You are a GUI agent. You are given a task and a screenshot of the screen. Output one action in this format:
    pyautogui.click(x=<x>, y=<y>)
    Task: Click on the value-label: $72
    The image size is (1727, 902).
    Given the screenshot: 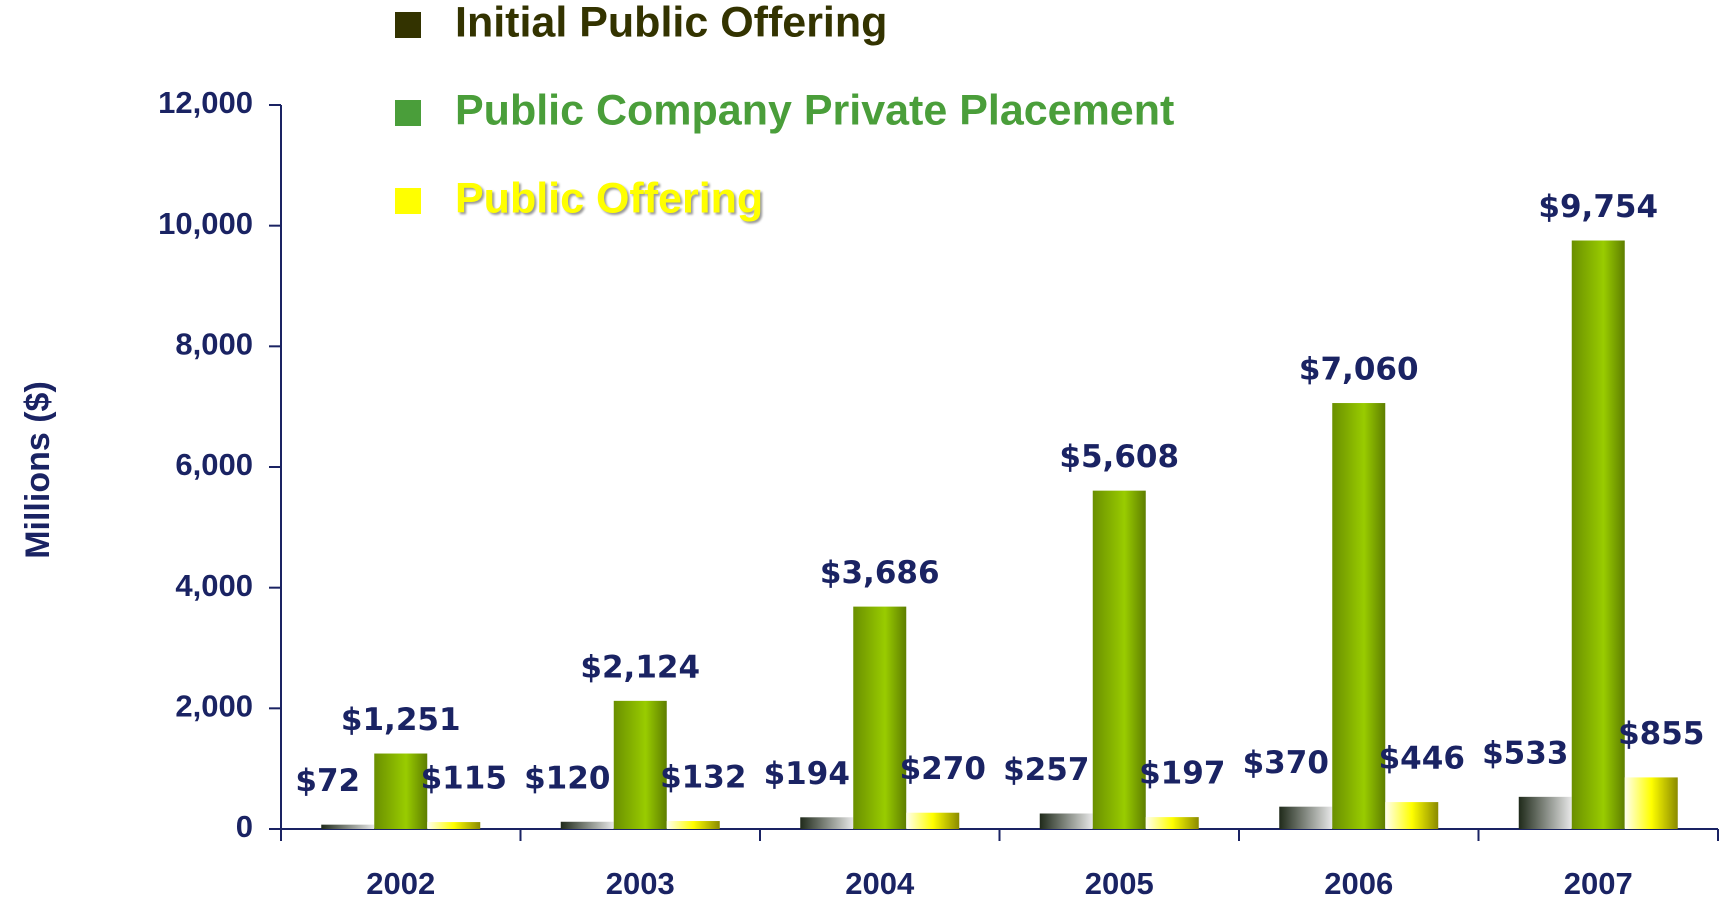 What is the action you would take?
    pyautogui.click(x=327, y=781)
    